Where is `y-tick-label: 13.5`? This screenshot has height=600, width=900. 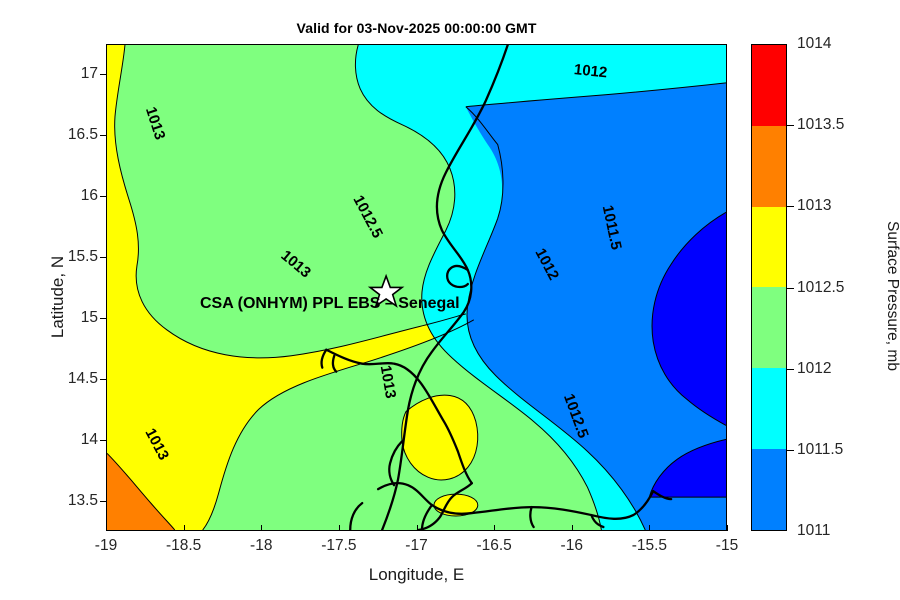 y-tick-label: 13.5 is located at coordinates (82, 500).